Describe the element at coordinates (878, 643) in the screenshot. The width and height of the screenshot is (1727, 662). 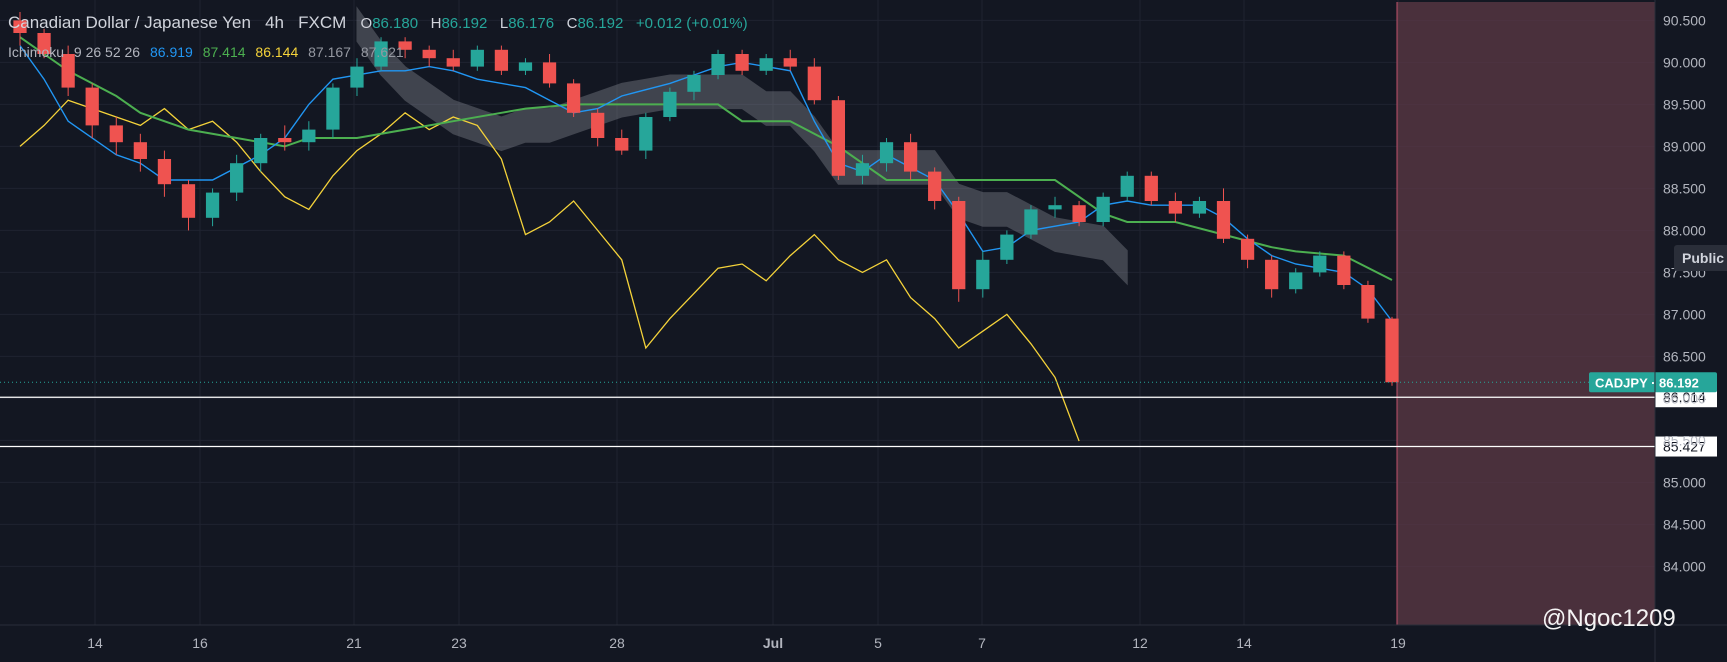
I see `x-tick-label: 5` at that location.